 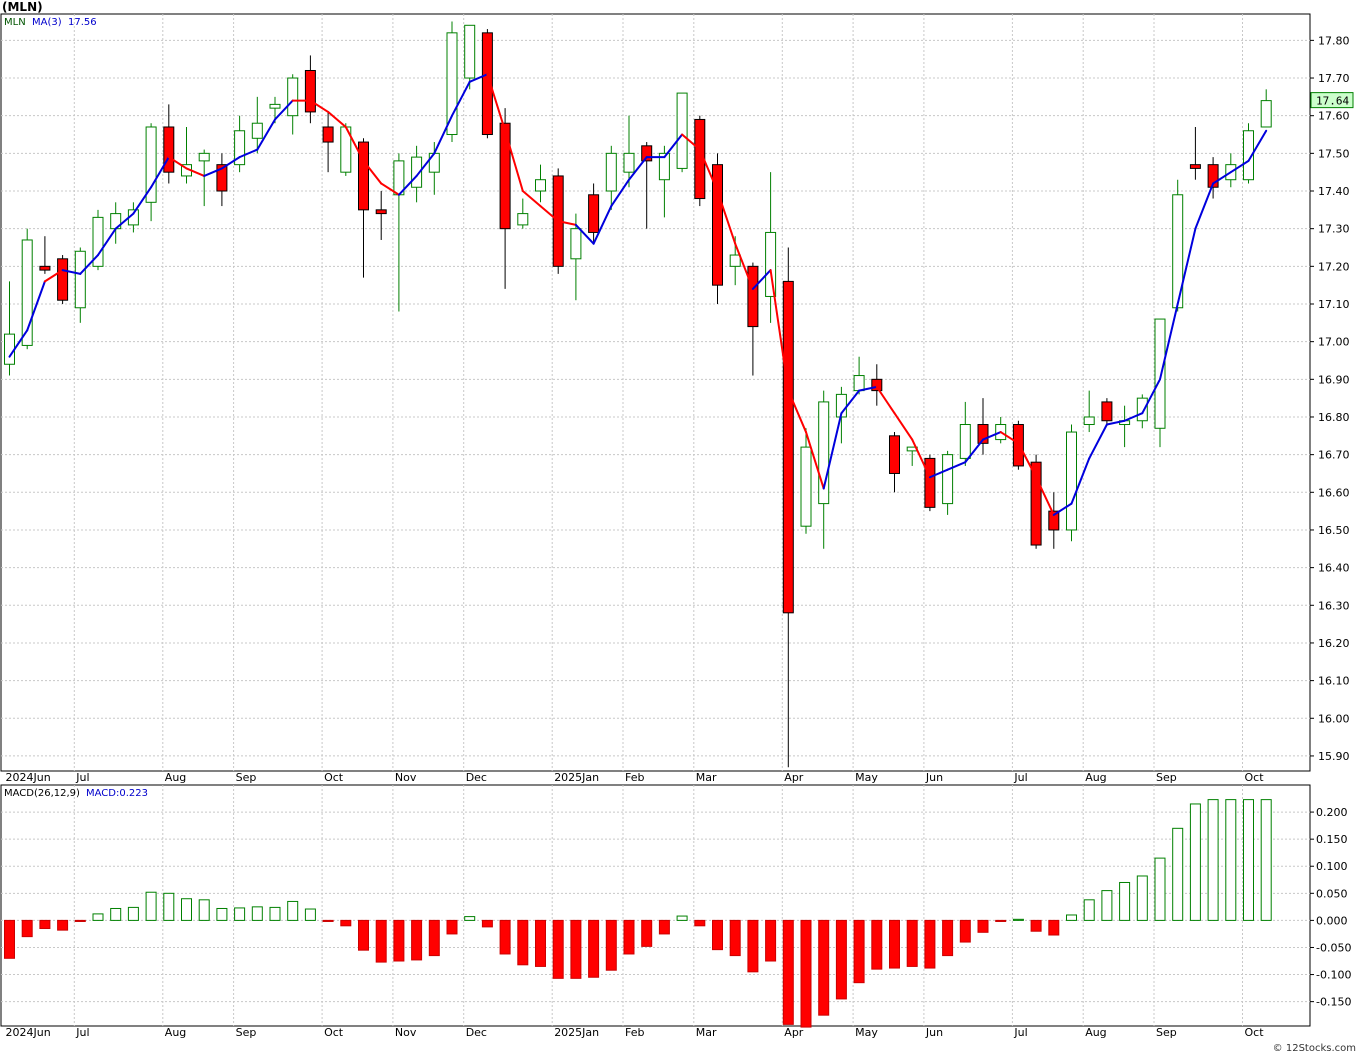 I want to click on last-price-label: 17.64, so click(x=1332, y=101).